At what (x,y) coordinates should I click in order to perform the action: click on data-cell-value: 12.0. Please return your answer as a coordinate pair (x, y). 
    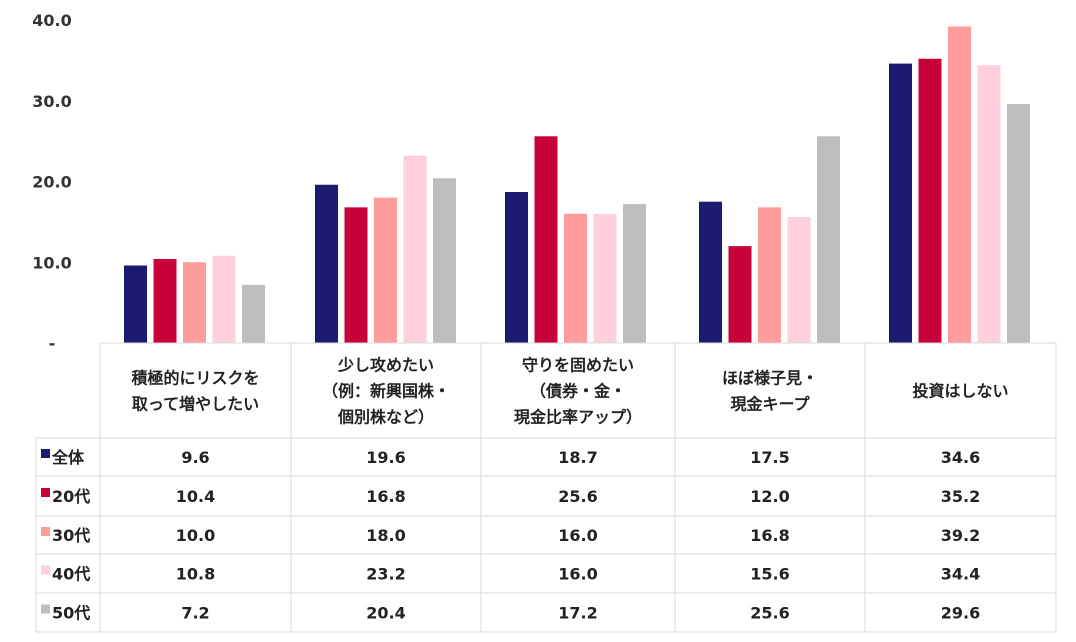
    Looking at the image, I should click on (769, 496).